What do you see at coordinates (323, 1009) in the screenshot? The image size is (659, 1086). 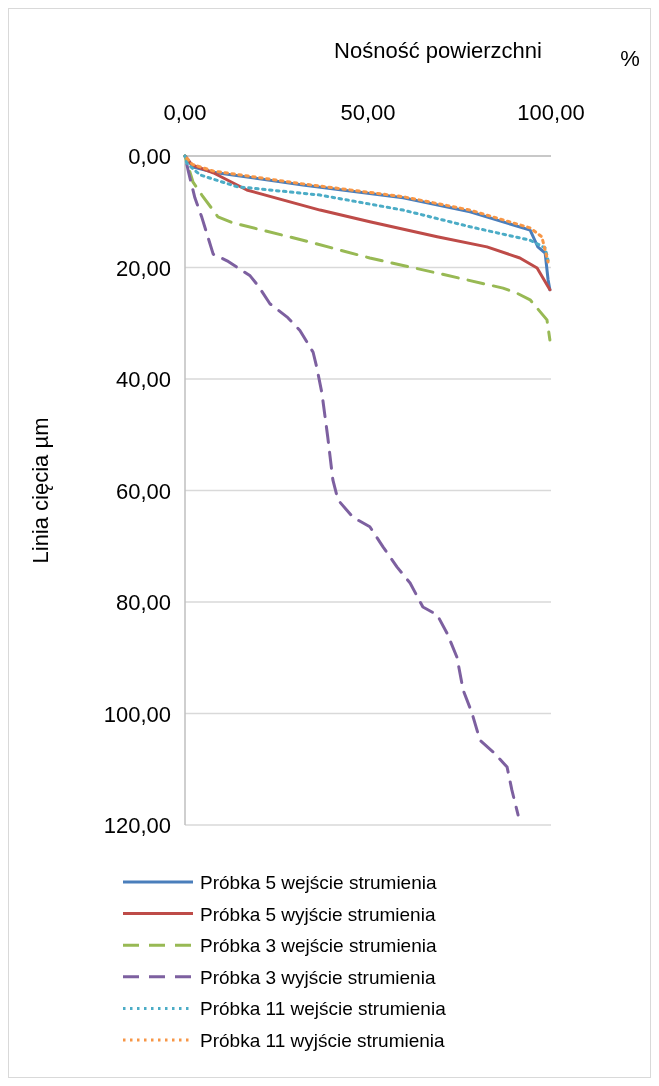 I see `legend-label: Próbka 11 wejście strumienia` at bounding box center [323, 1009].